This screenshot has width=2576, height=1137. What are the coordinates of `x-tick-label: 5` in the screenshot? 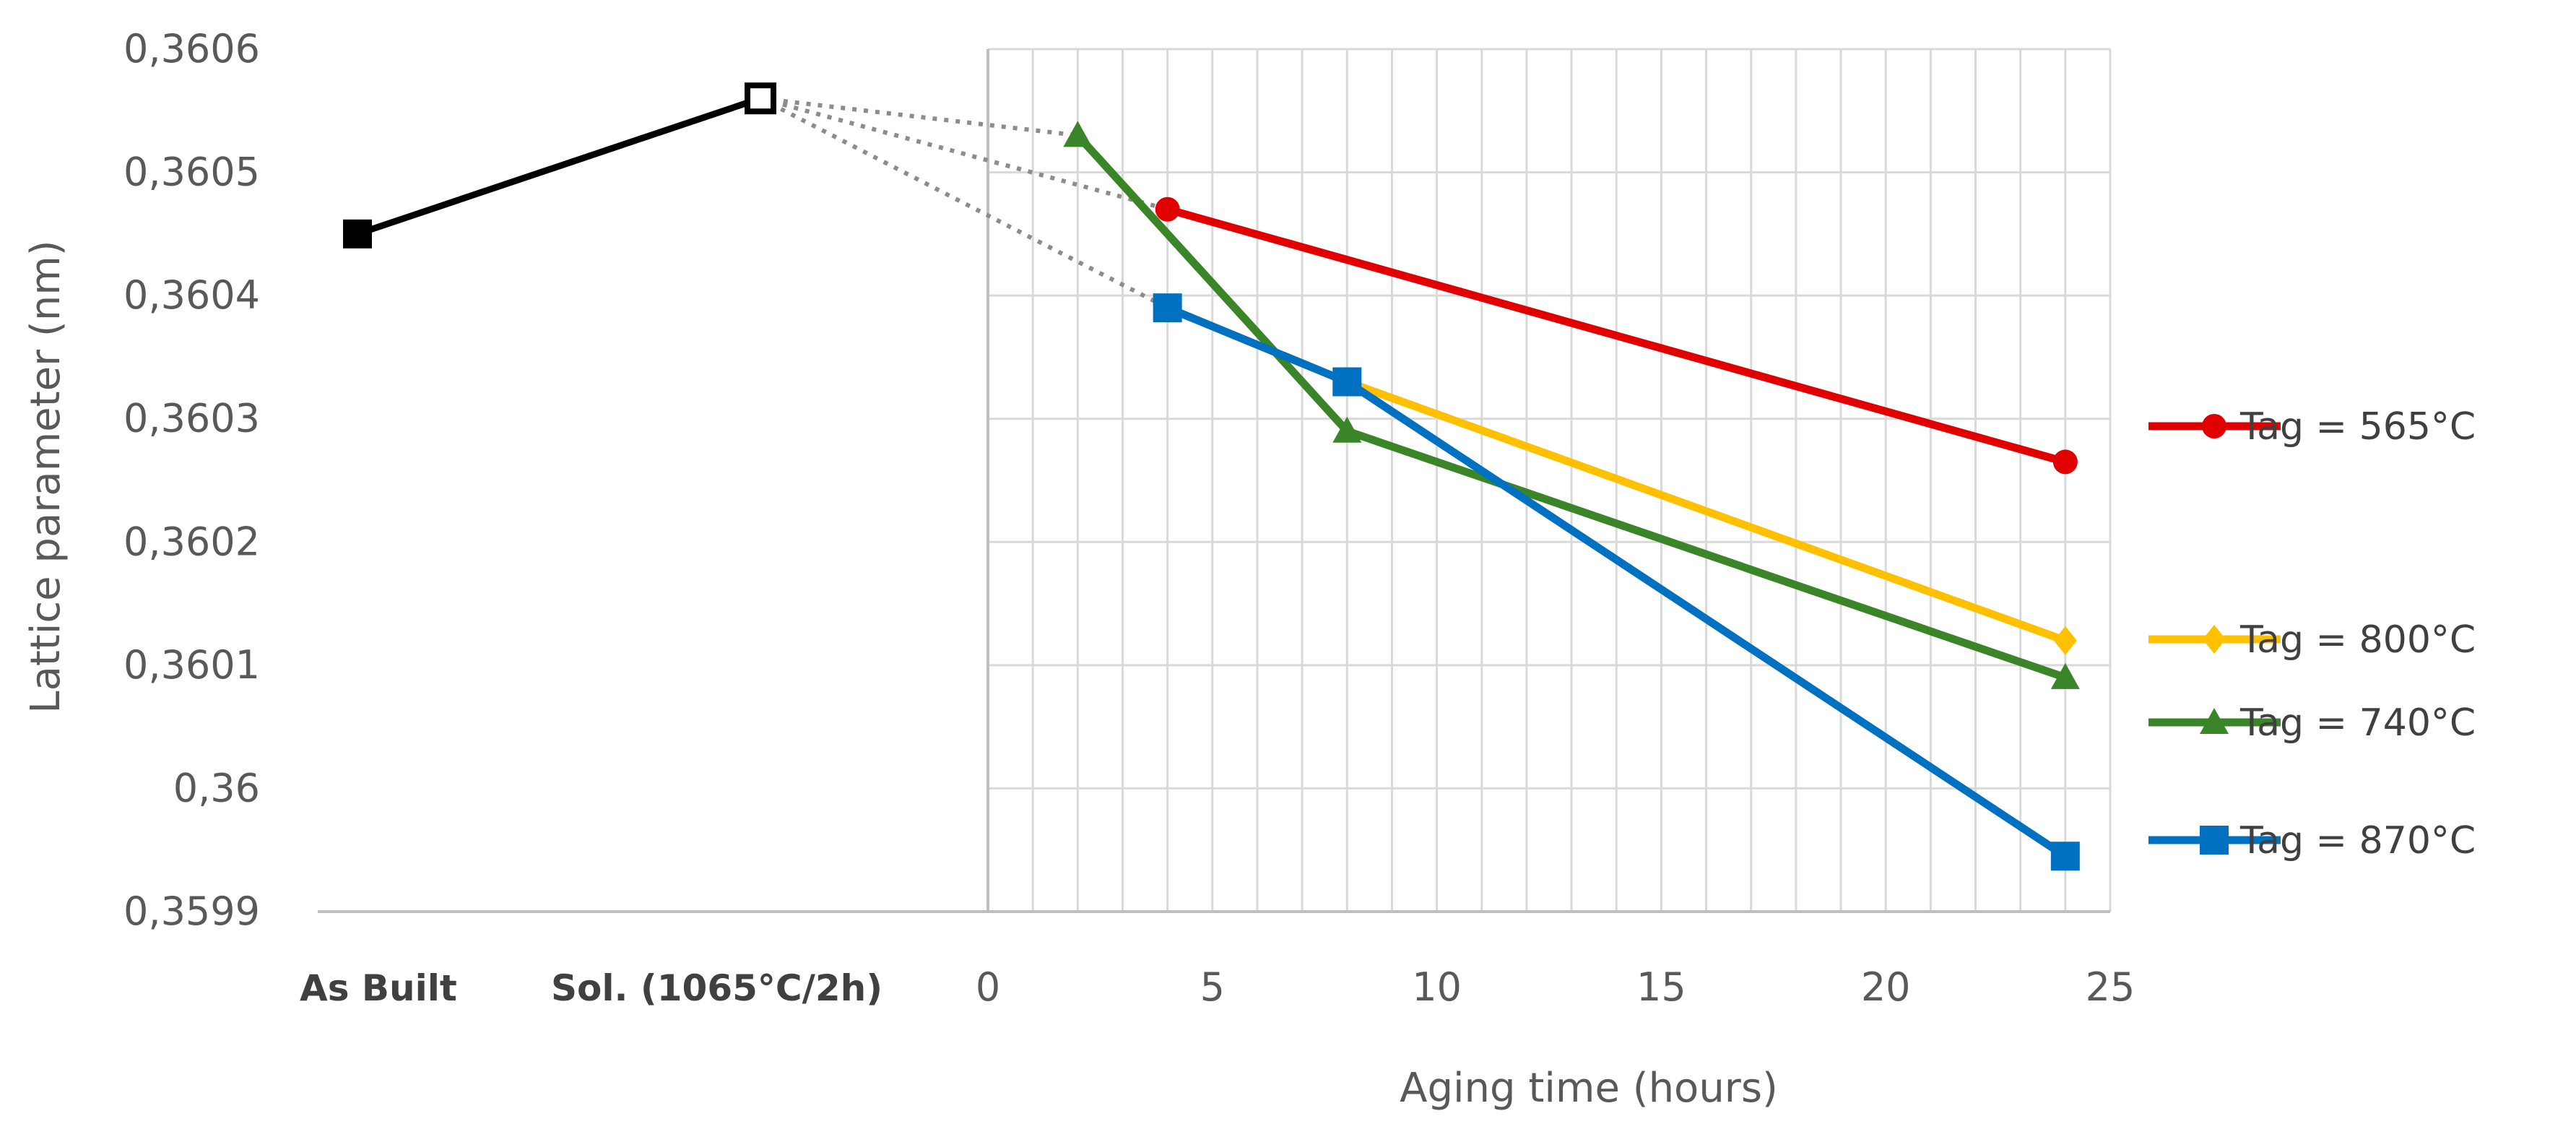 It's located at (1212, 987).